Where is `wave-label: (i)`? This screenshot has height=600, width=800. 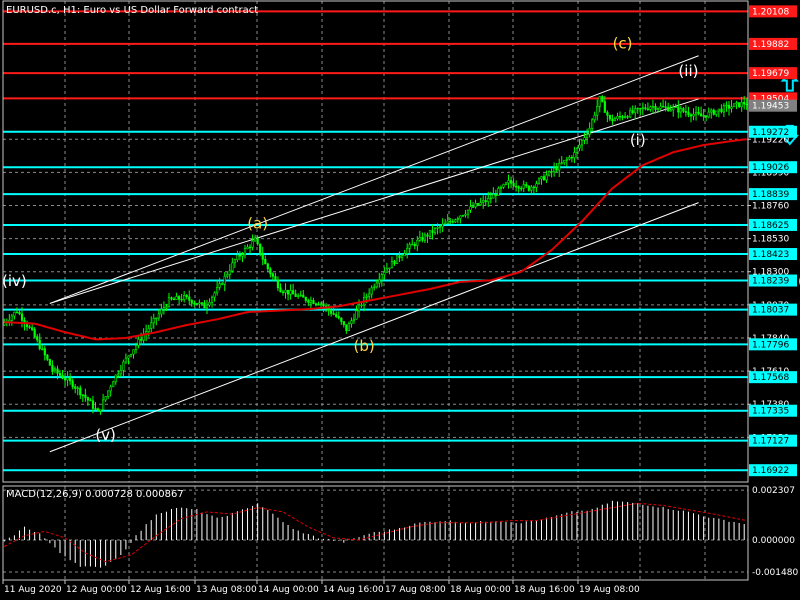 wave-label: (i) is located at coordinates (638, 140).